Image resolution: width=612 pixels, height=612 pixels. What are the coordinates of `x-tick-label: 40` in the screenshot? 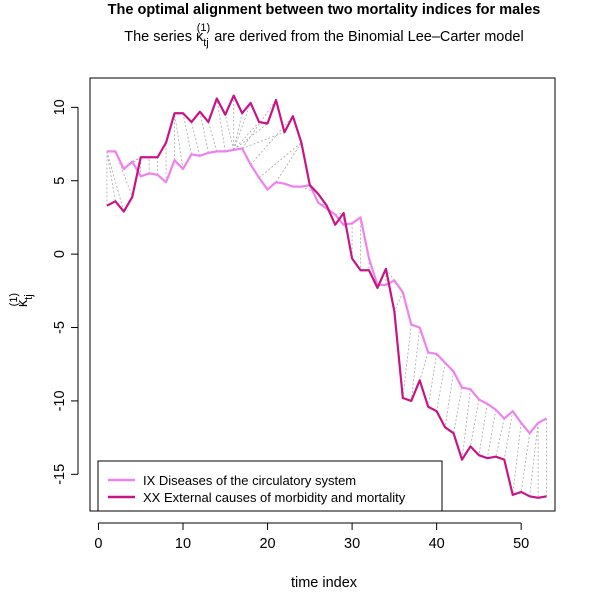 It's located at (437, 544).